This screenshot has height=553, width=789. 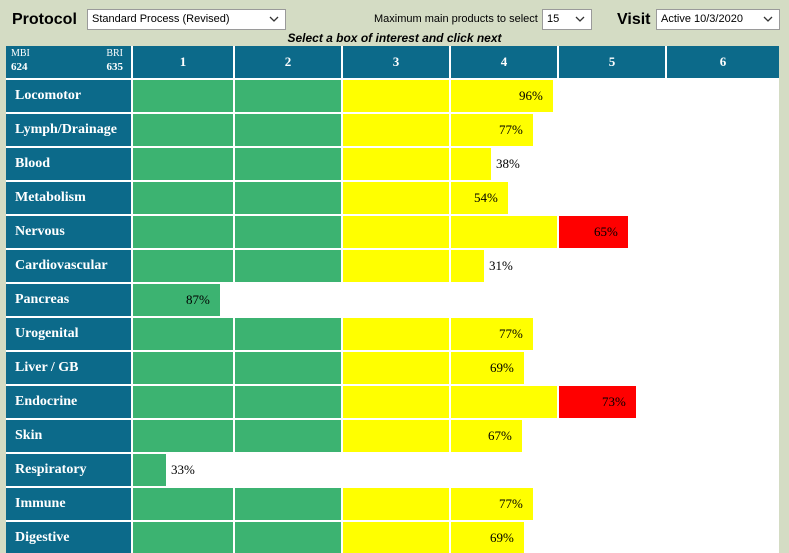 What do you see at coordinates (68, 470) in the screenshot?
I see `row-label: Respiratory` at bounding box center [68, 470].